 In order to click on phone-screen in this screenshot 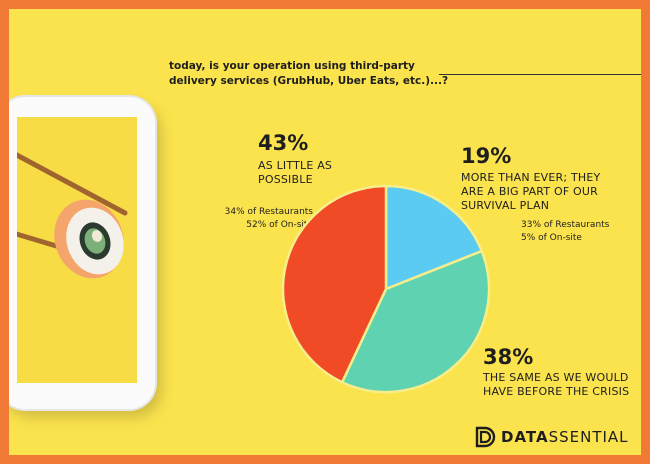, I will do `click(77, 250)`.